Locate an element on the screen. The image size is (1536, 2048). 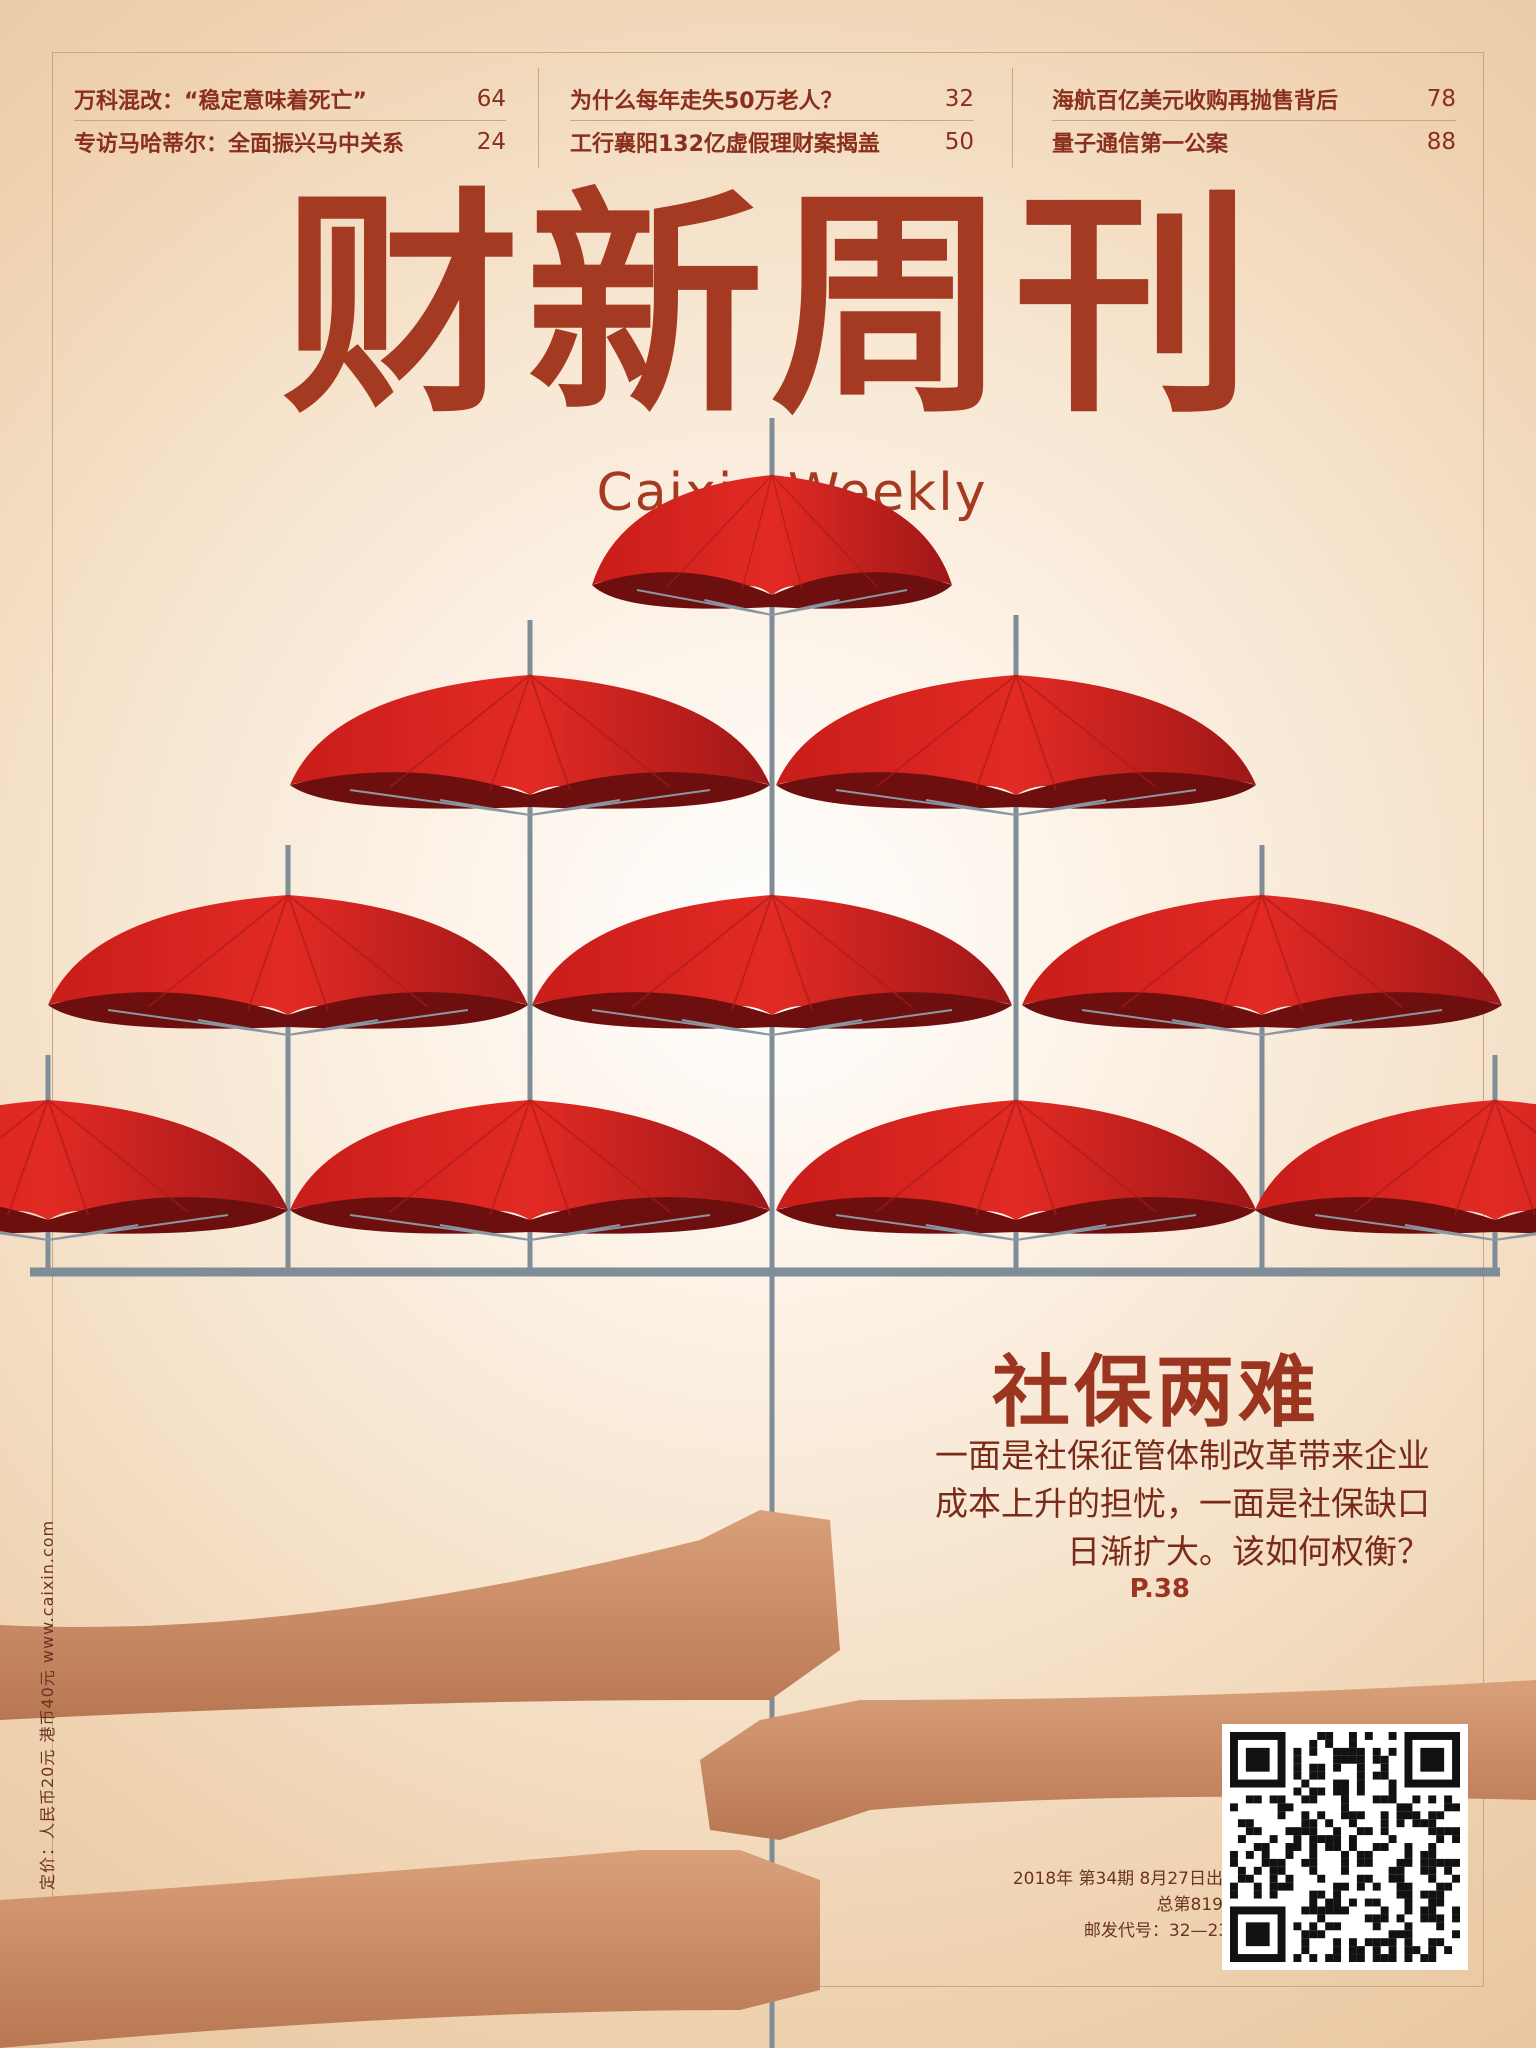
toc-title: 工行襄阳132亿虚假理财案揭盖 is located at coordinates (725, 144).